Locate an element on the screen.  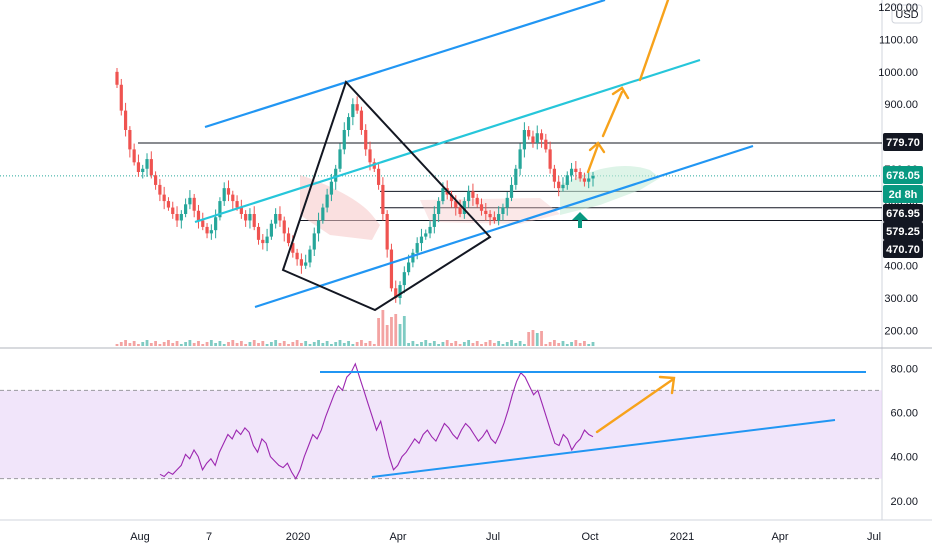
price-tick-label: 1000.00 is located at coordinates (898, 73).